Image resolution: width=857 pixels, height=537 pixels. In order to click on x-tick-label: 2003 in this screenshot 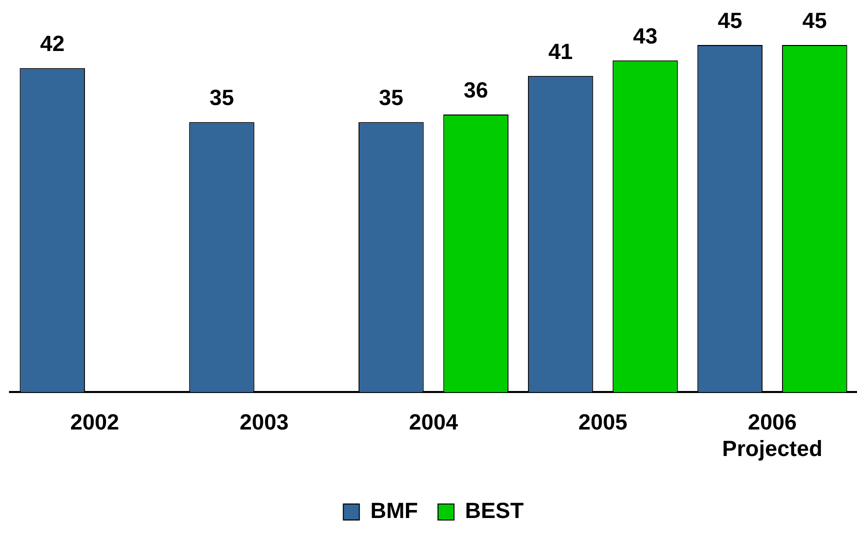, I will do `click(264, 421)`.